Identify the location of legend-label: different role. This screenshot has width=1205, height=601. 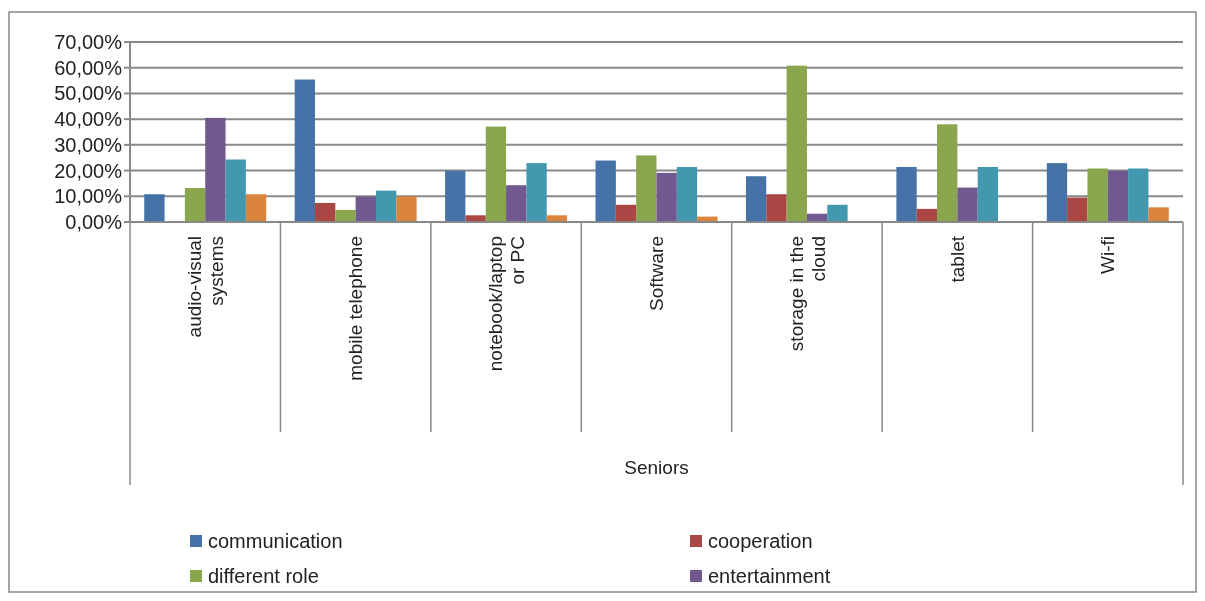
(263, 576).